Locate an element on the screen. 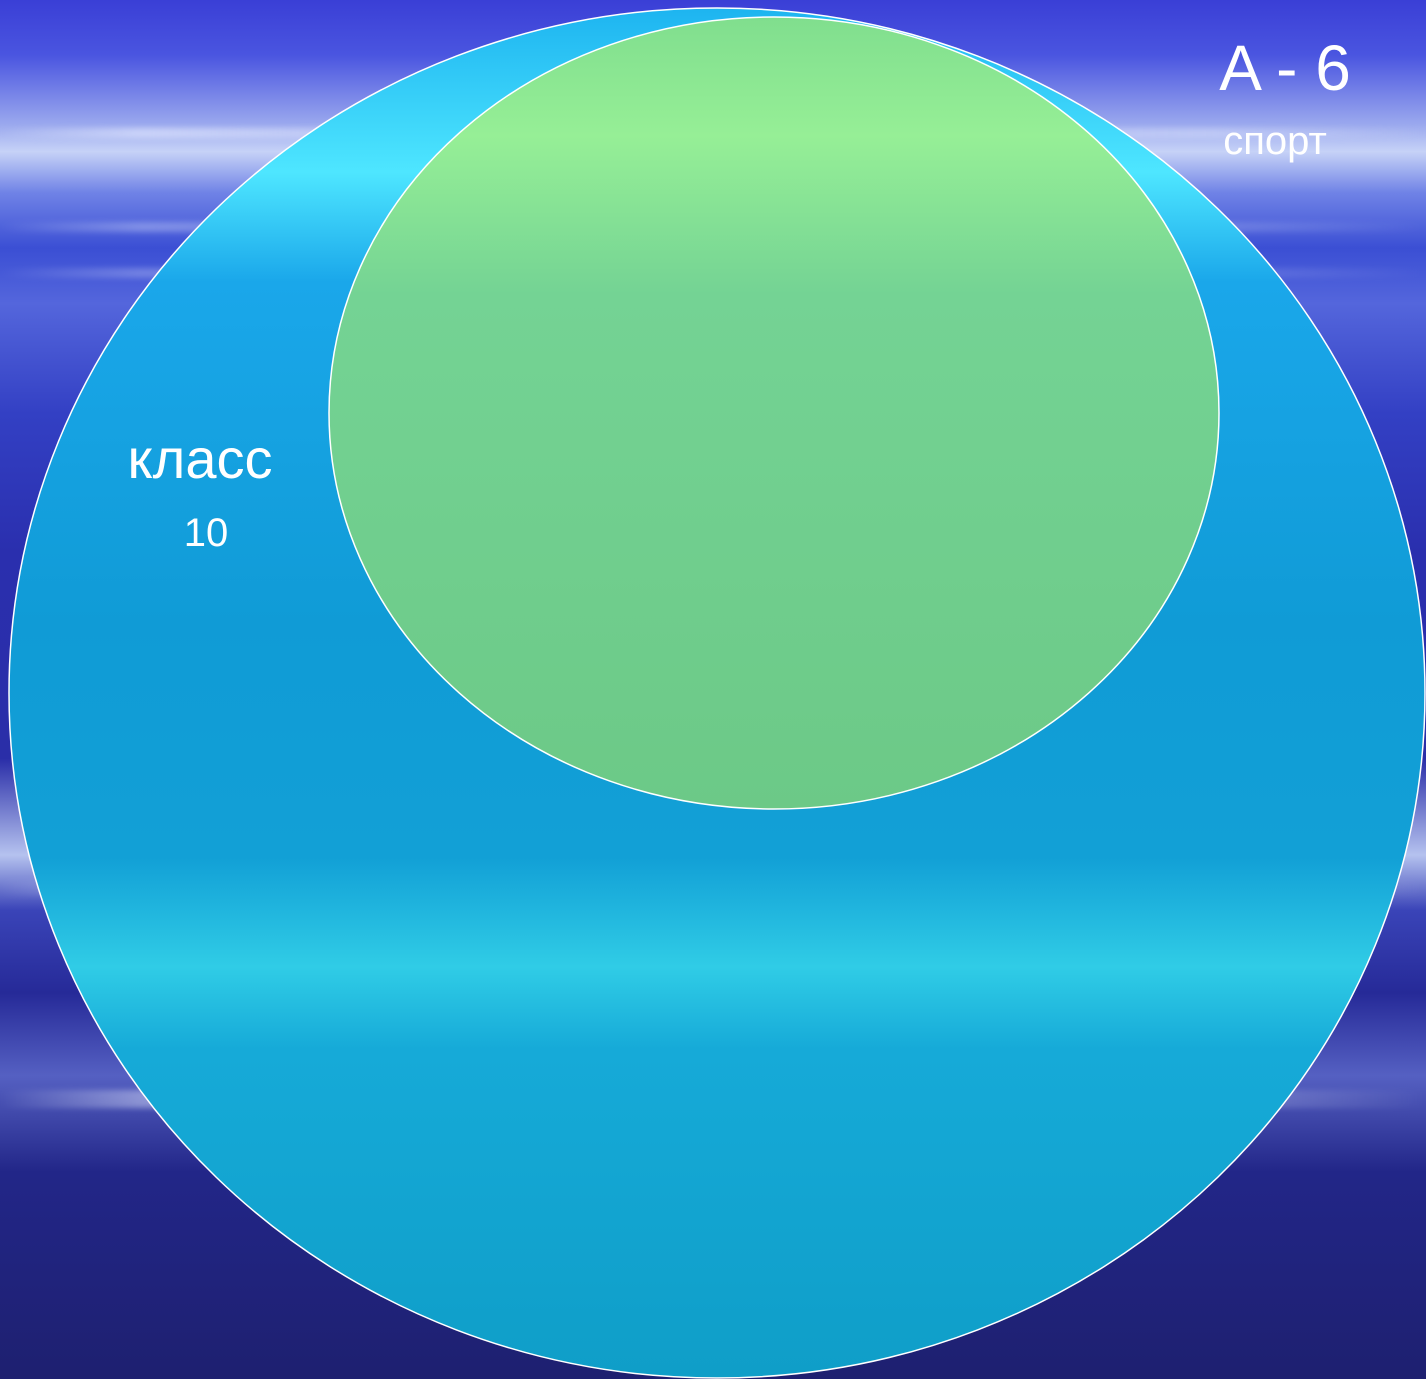  inner-set-title: A - 6 is located at coordinates (1285, 68).